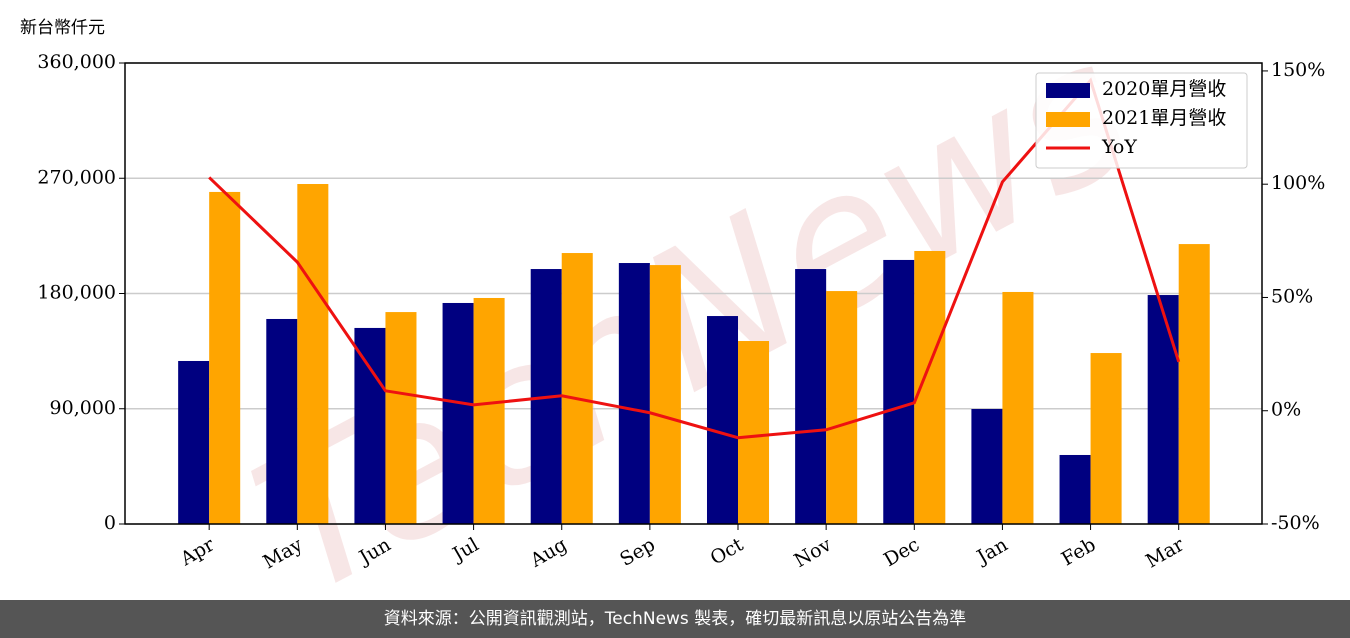 This screenshot has width=1350, height=638. Describe the element at coordinates (110, 523) in the screenshot. I see `y-tick-label: 0` at that location.